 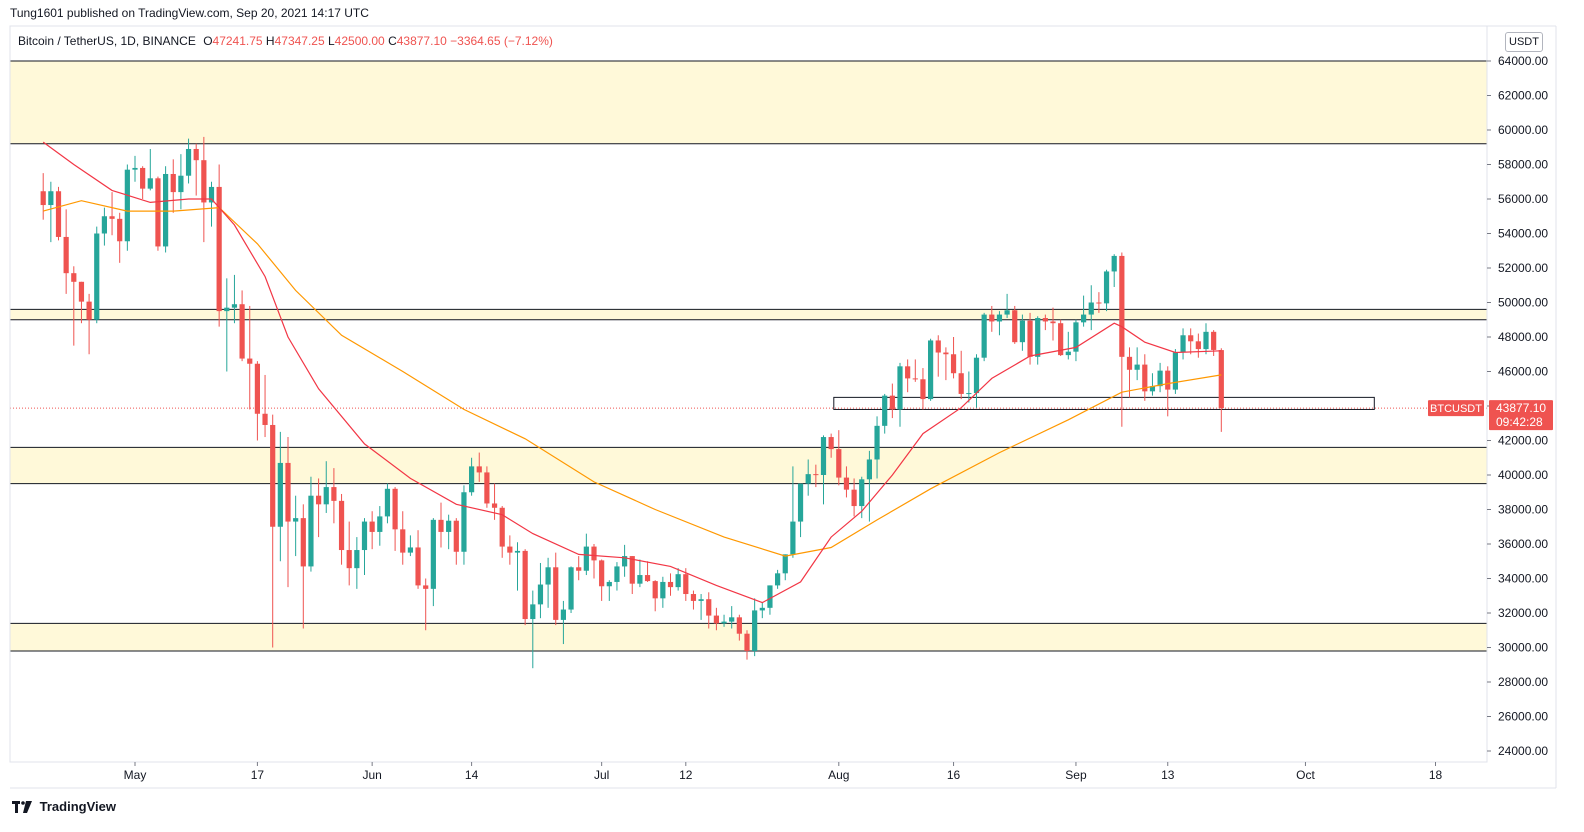 I want to click on x-tick-label: 14, so click(x=472, y=775).